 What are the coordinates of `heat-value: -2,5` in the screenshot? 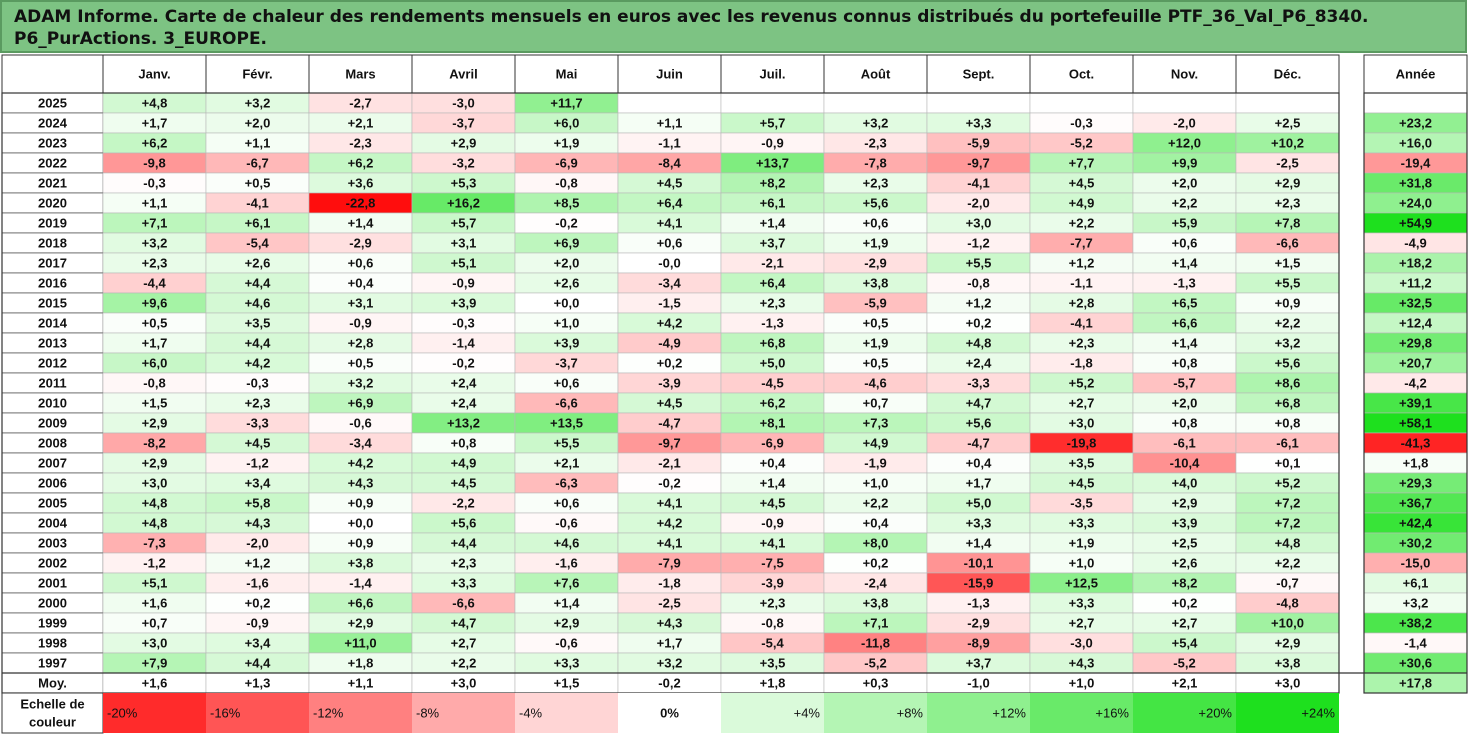 It's located at (669, 603).